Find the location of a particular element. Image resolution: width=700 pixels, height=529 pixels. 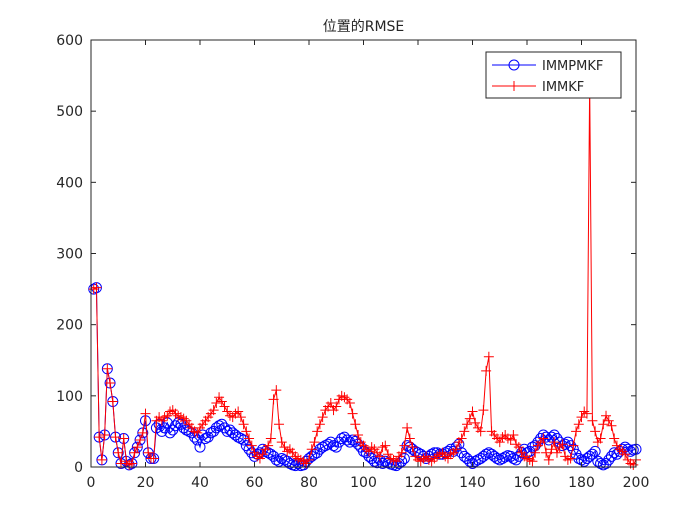

x-tick-label: 80 is located at coordinates (309, 483).